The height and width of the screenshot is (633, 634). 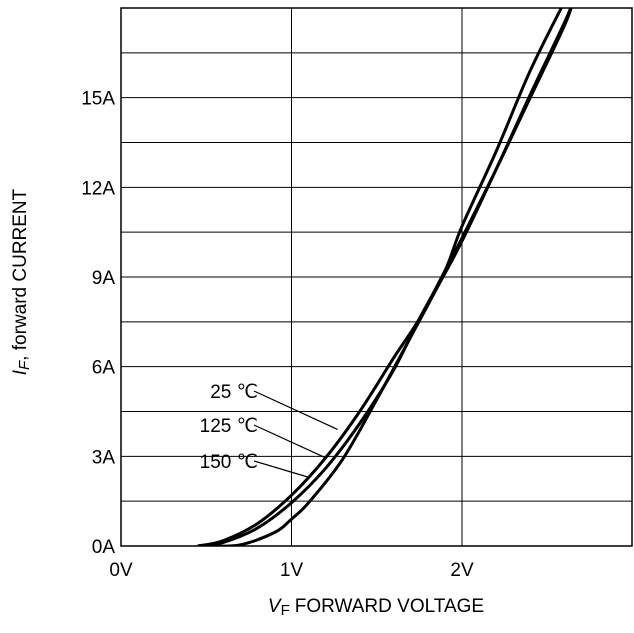 What do you see at coordinates (234, 392) in the screenshot?
I see `series-temperature-label: 25 ℃` at bounding box center [234, 392].